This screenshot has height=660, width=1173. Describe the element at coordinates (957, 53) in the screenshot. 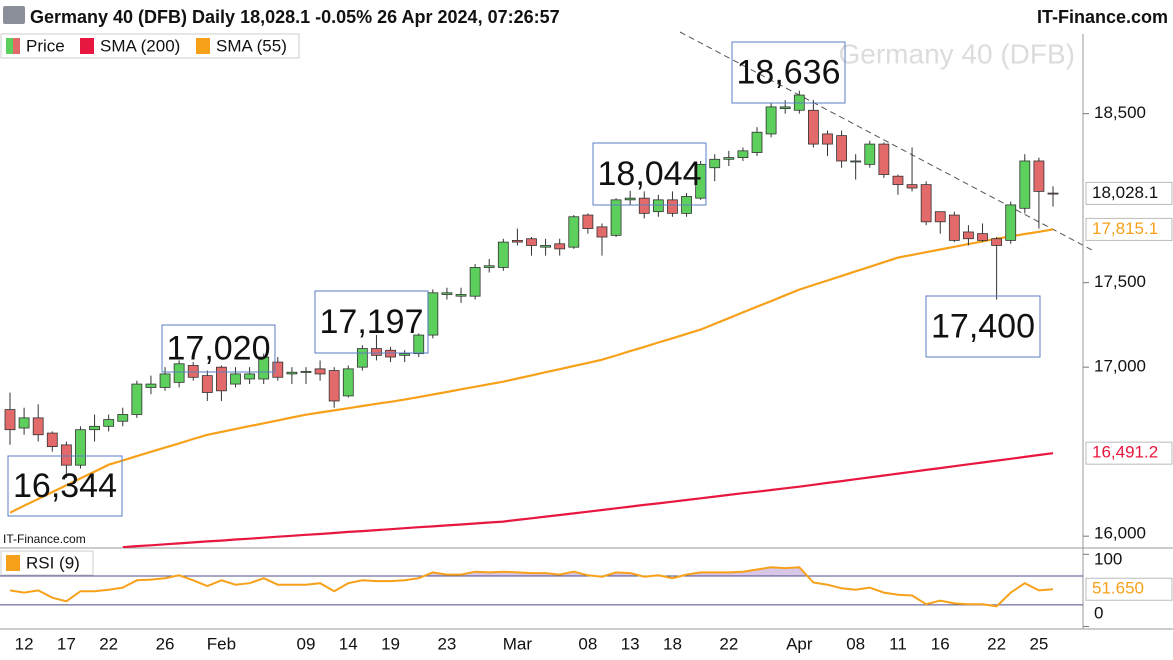

I see `watermark: Germany 40 (DFB)` at that location.